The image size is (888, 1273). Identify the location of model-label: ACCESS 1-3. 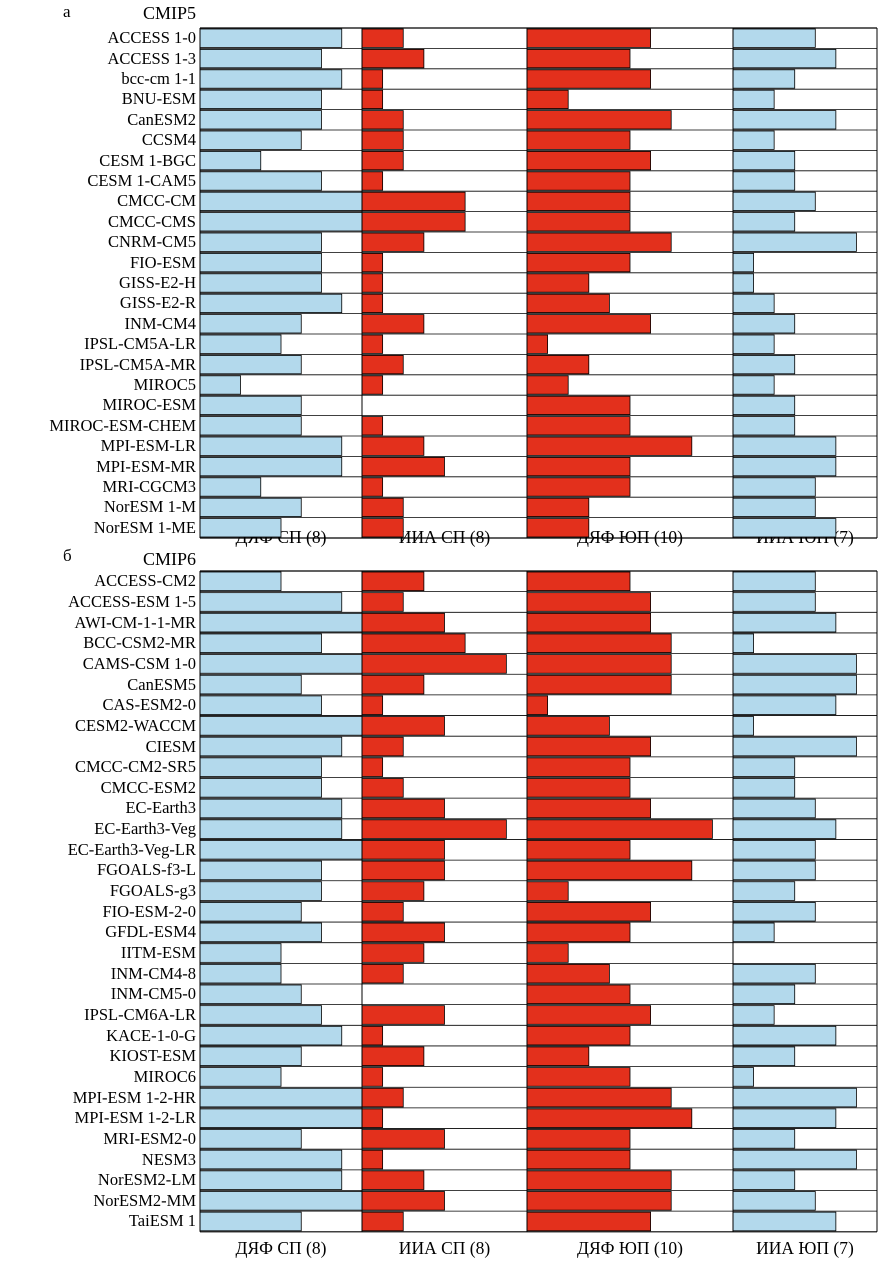
(151, 58).